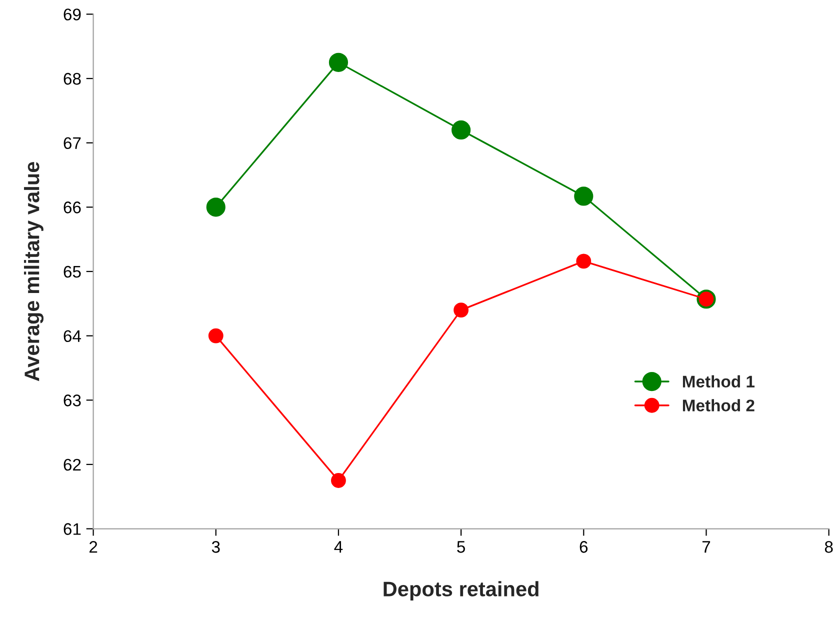 The width and height of the screenshot is (833, 617). What do you see at coordinates (718, 405) in the screenshot?
I see `legend-label: Method 2` at bounding box center [718, 405].